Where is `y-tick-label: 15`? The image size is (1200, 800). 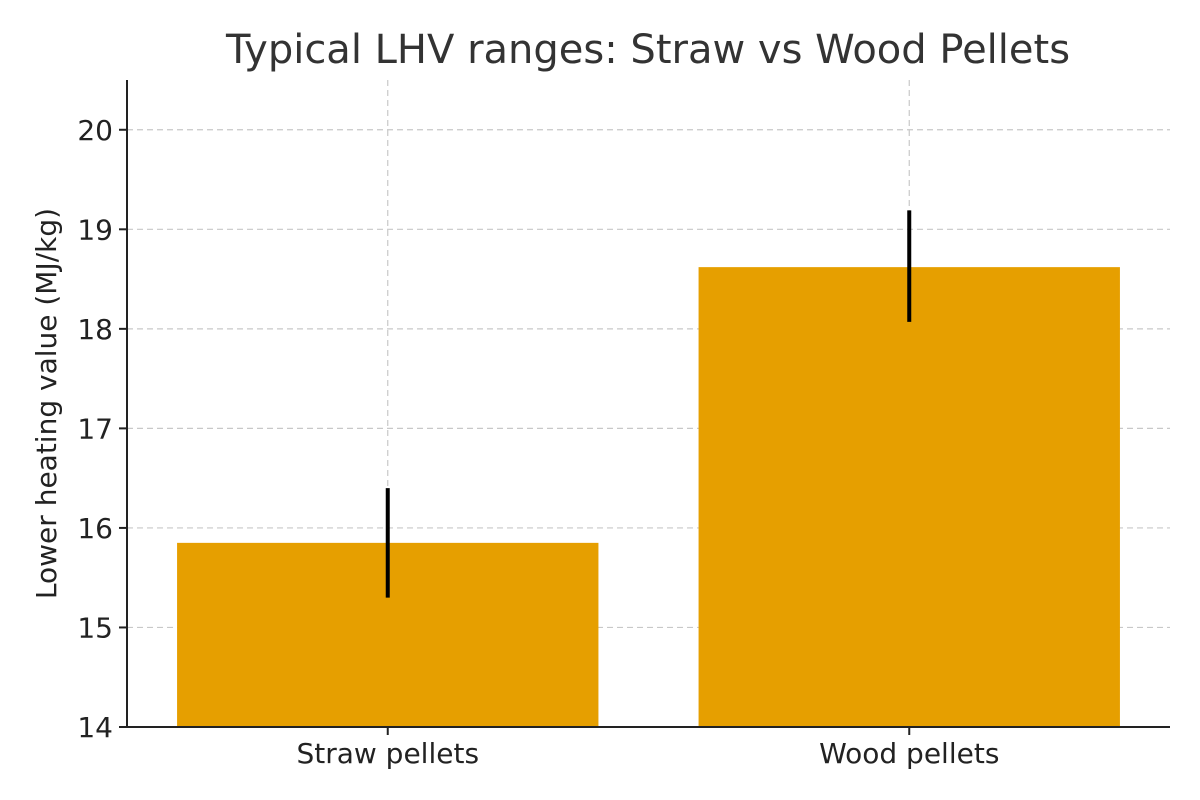 y-tick-label: 15 is located at coordinates (95, 627).